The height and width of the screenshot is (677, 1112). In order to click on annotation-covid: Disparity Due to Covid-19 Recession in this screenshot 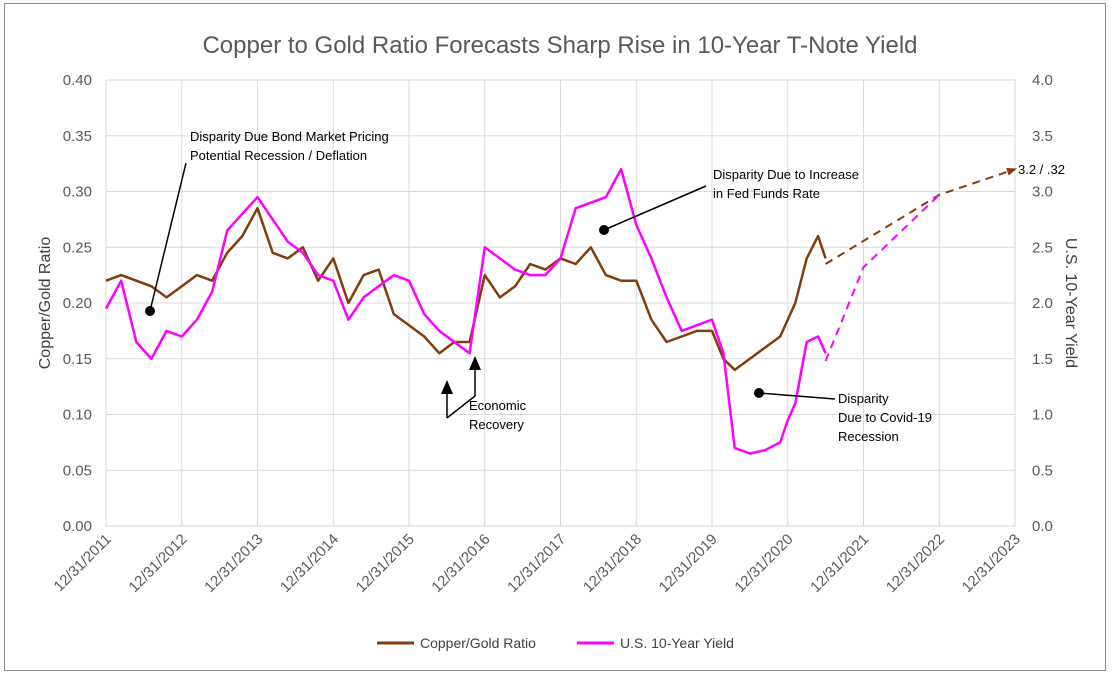, I will do `click(843, 416)`.